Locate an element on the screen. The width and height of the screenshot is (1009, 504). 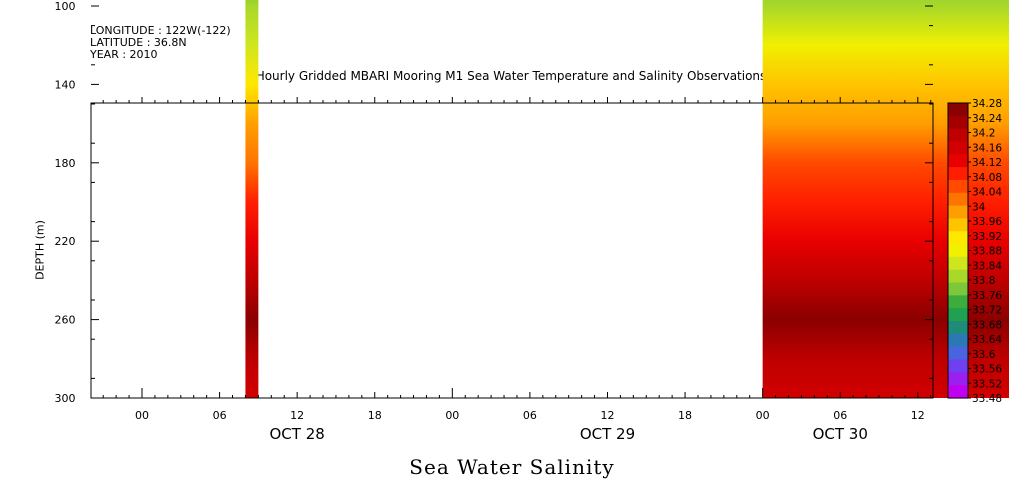
colorbar-label: 33.8 is located at coordinates (983, 281).